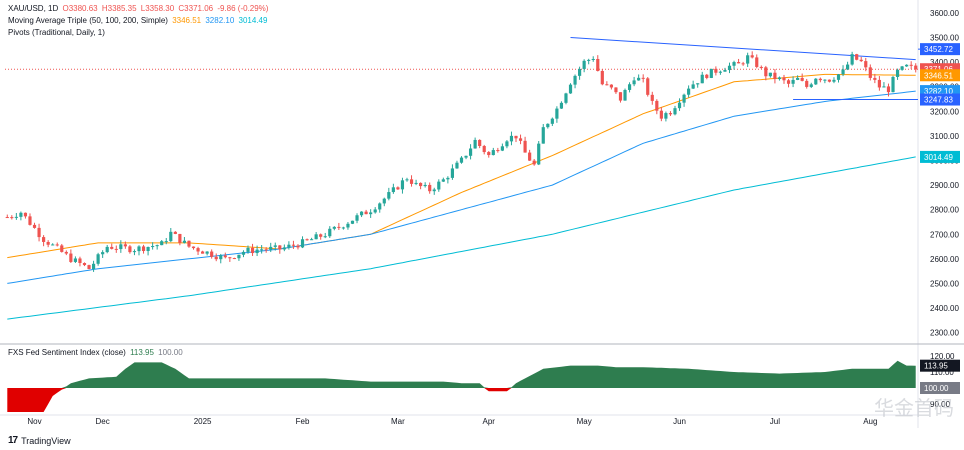  What do you see at coordinates (944, 333) in the screenshot?
I see `price-tick-label: 2300.00` at bounding box center [944, 333].